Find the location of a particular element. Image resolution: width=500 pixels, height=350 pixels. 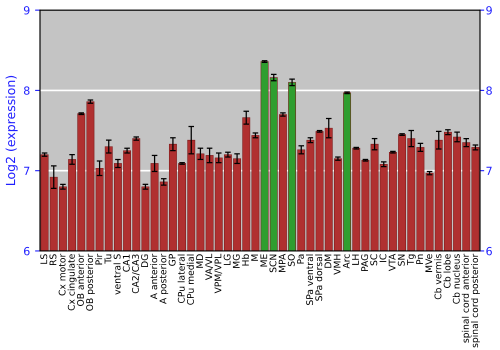

y-tick-label: 7 is located at coordinates (27, 170).